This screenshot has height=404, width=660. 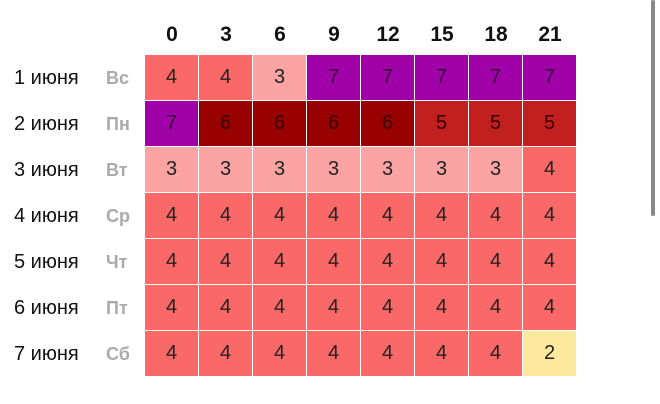 What do you see at coordinates (442, 34) in the screenshot?
I see `hour-header: 15` at bounding box center [442, 34].